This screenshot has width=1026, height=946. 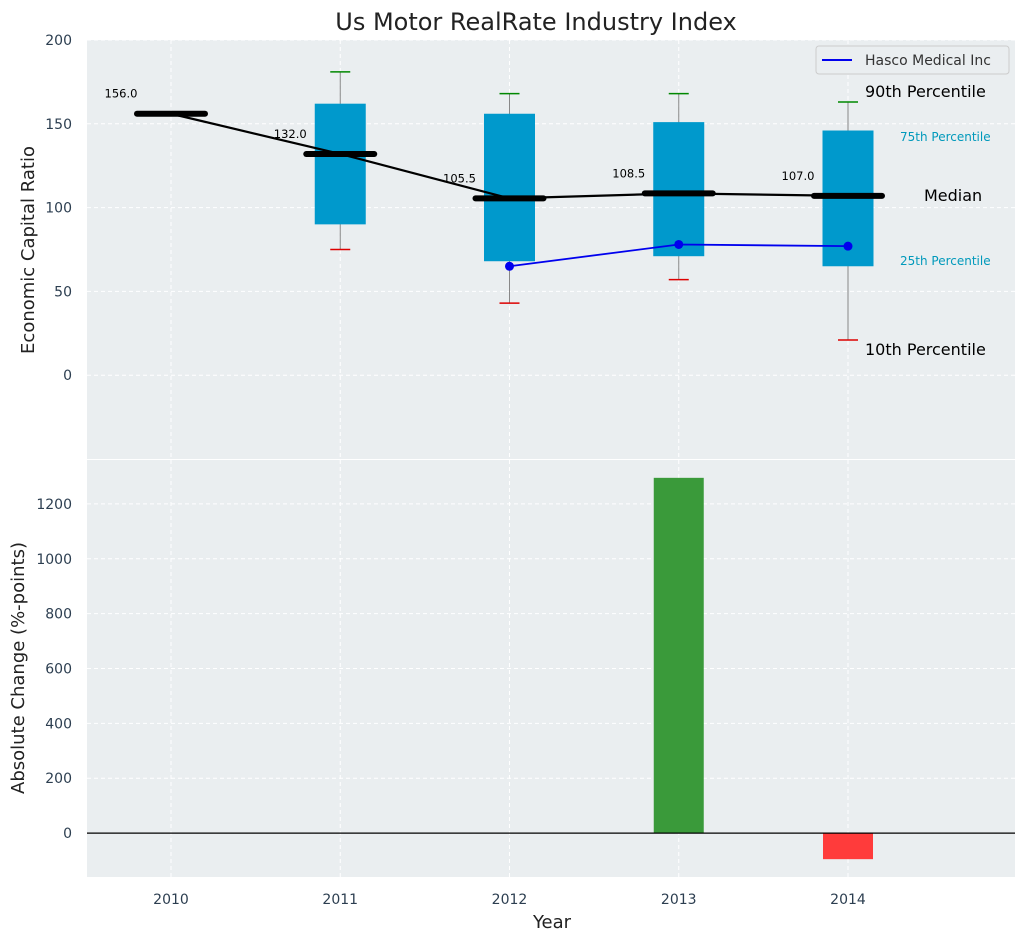 What do you see at coordinates (171, 900) in the screenshot?
I see `x-tick-label: 2010` at bounding box center [171, 900].